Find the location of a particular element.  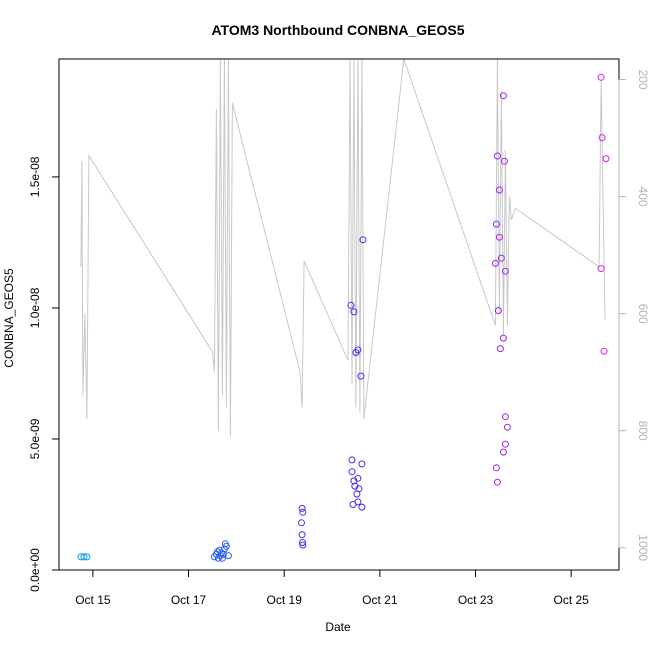

x-tick-label: Oct 17 is located at coordinates (189, 600).